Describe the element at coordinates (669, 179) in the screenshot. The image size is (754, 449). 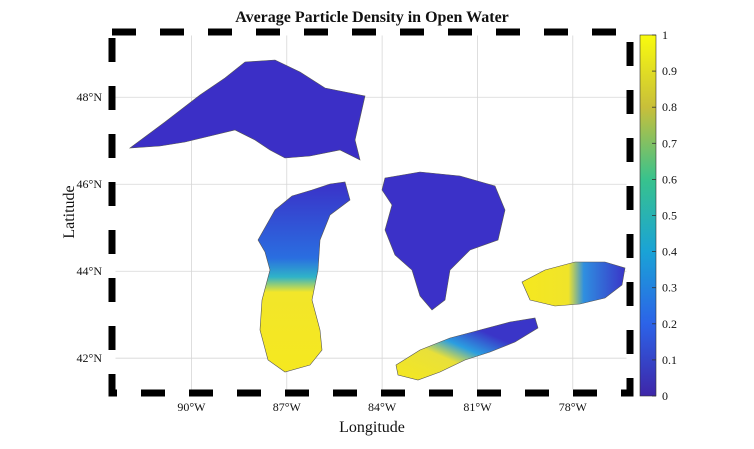
I see `colorbar-tick-label: 0.6` at that location.